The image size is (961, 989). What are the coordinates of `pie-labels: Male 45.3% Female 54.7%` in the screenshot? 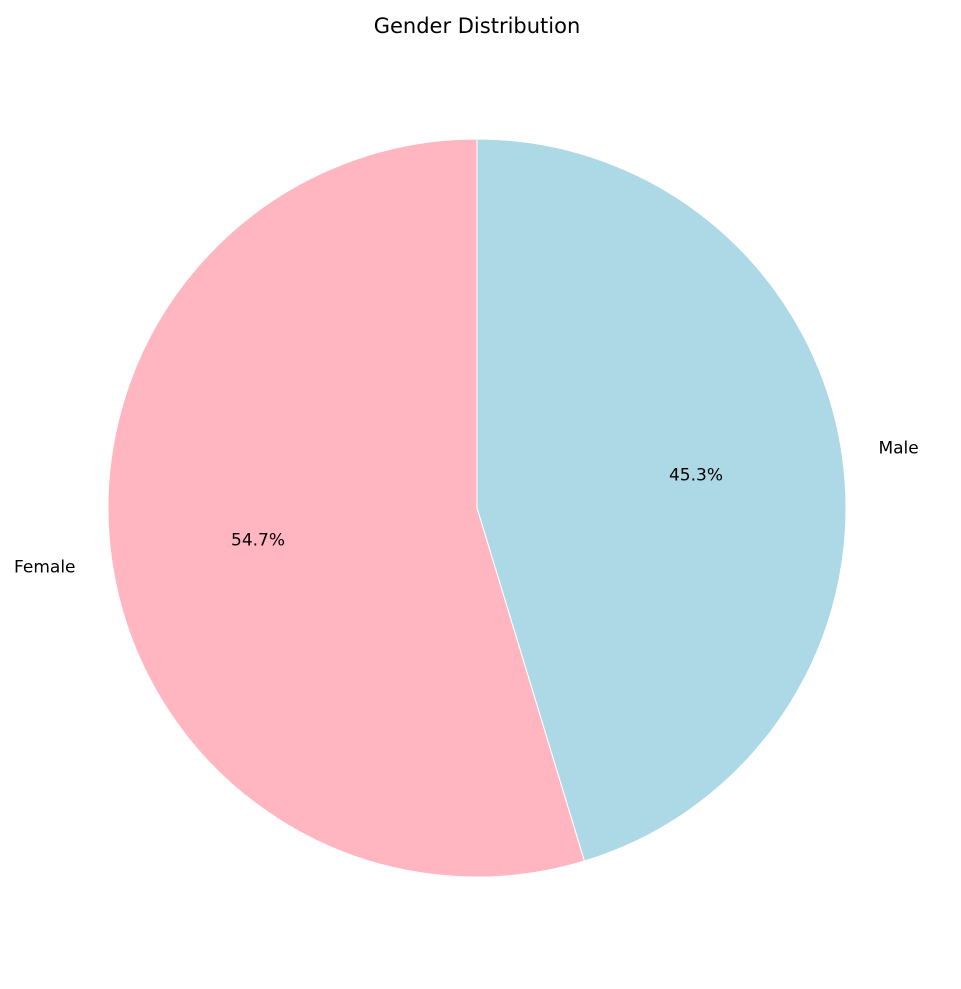 It's located at (466, 507).